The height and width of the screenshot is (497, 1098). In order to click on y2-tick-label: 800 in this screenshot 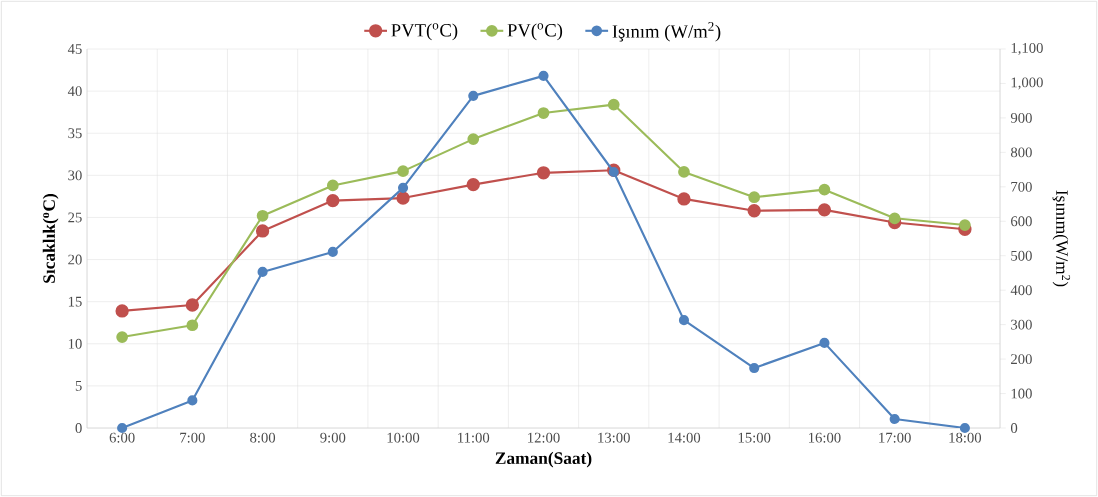, I will do `click(1021, 152)`.